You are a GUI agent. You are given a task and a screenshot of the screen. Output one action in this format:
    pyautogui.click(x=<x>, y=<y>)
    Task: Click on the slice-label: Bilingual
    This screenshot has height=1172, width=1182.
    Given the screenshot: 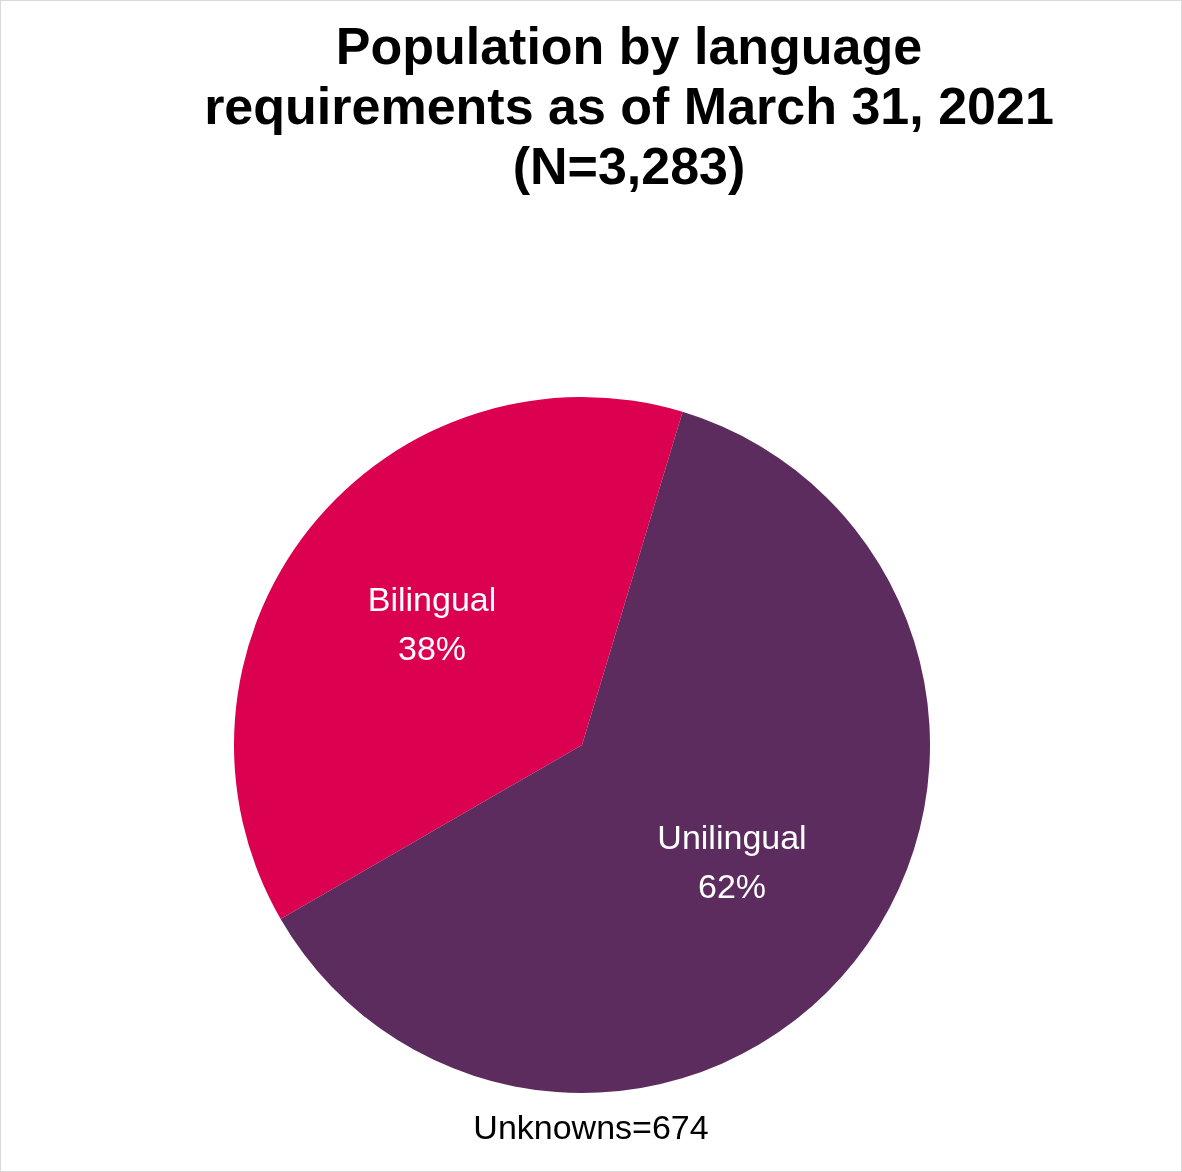 What is the action you would take?
    pyautogui.click(x=432, y=598)
    